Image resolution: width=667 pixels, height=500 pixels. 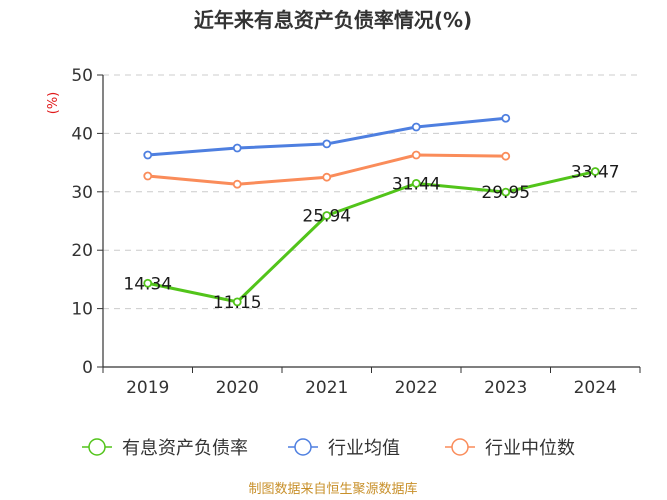 I want to click on x-tick-label: 2024, so click(x=595, y=388).